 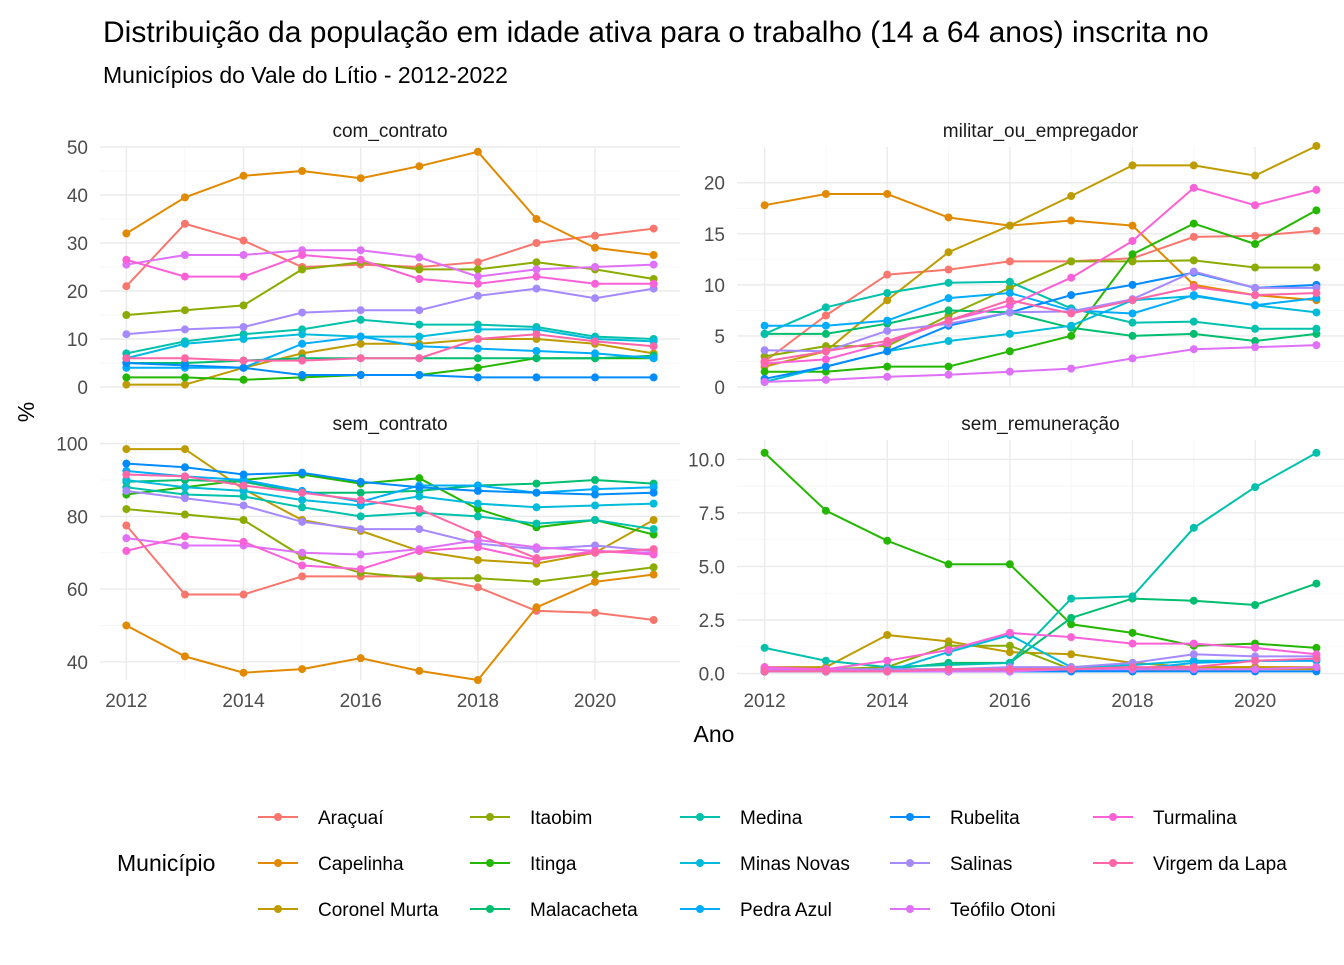 What do you see at coordinates (390, 347) in the screenshot?
I see `series-virgem-da-lapa` at bounding box center [390, 347].